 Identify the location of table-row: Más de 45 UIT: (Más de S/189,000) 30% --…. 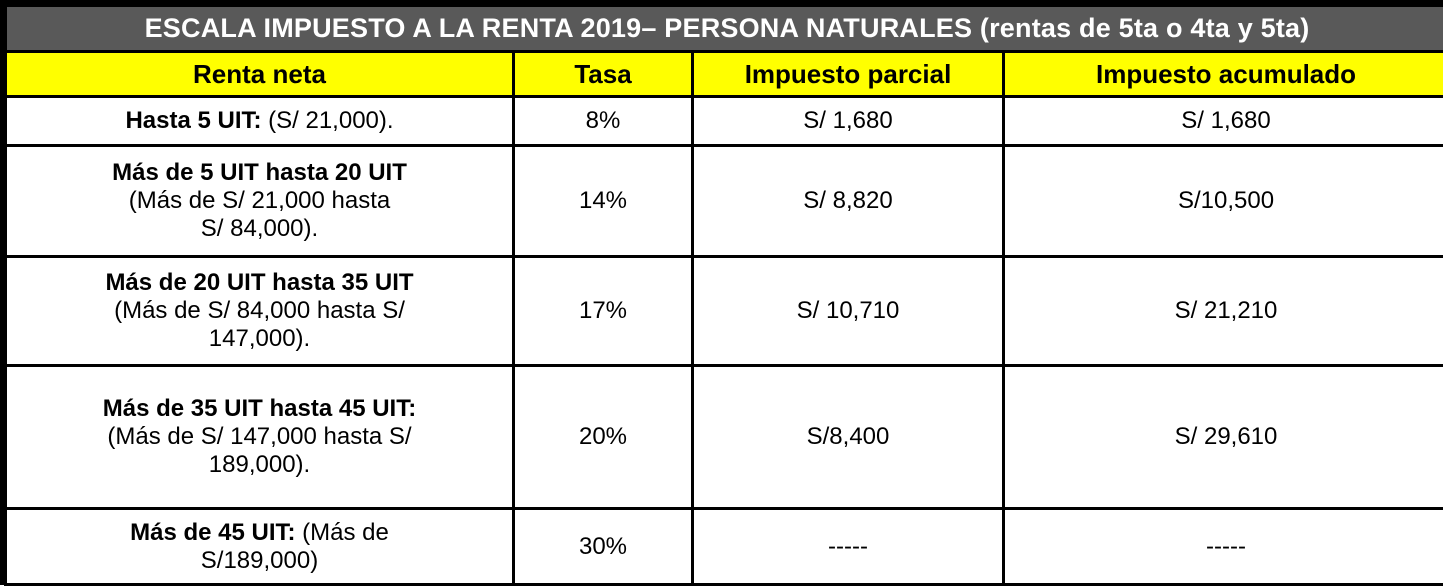
(724, 547).